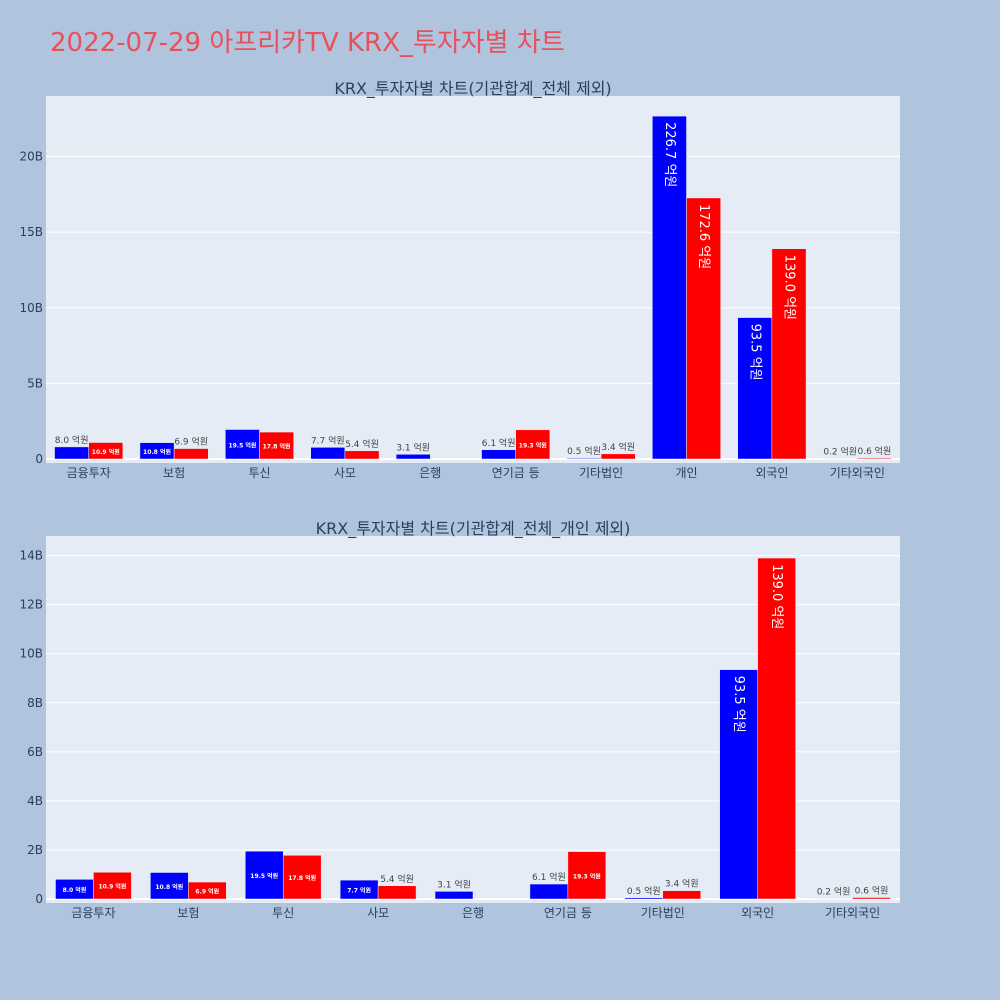  What do you see at coordinates (35, 383) in the screenshot?
I see `y-tick-label: 5B` at bounding box center [35, 383].